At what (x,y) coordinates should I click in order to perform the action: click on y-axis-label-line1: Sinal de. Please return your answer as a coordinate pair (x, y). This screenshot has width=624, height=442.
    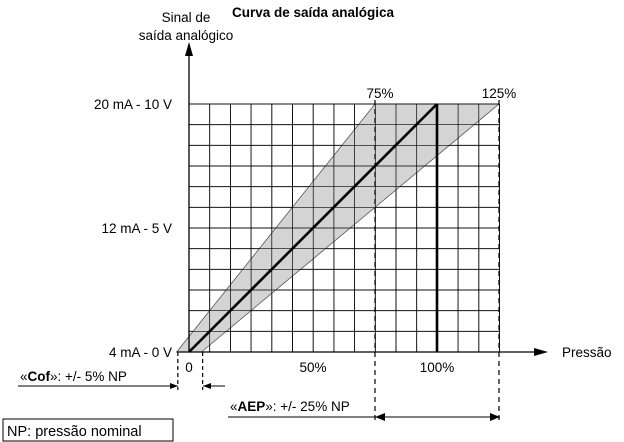
    Looking at the image, I should click on (186, 17).